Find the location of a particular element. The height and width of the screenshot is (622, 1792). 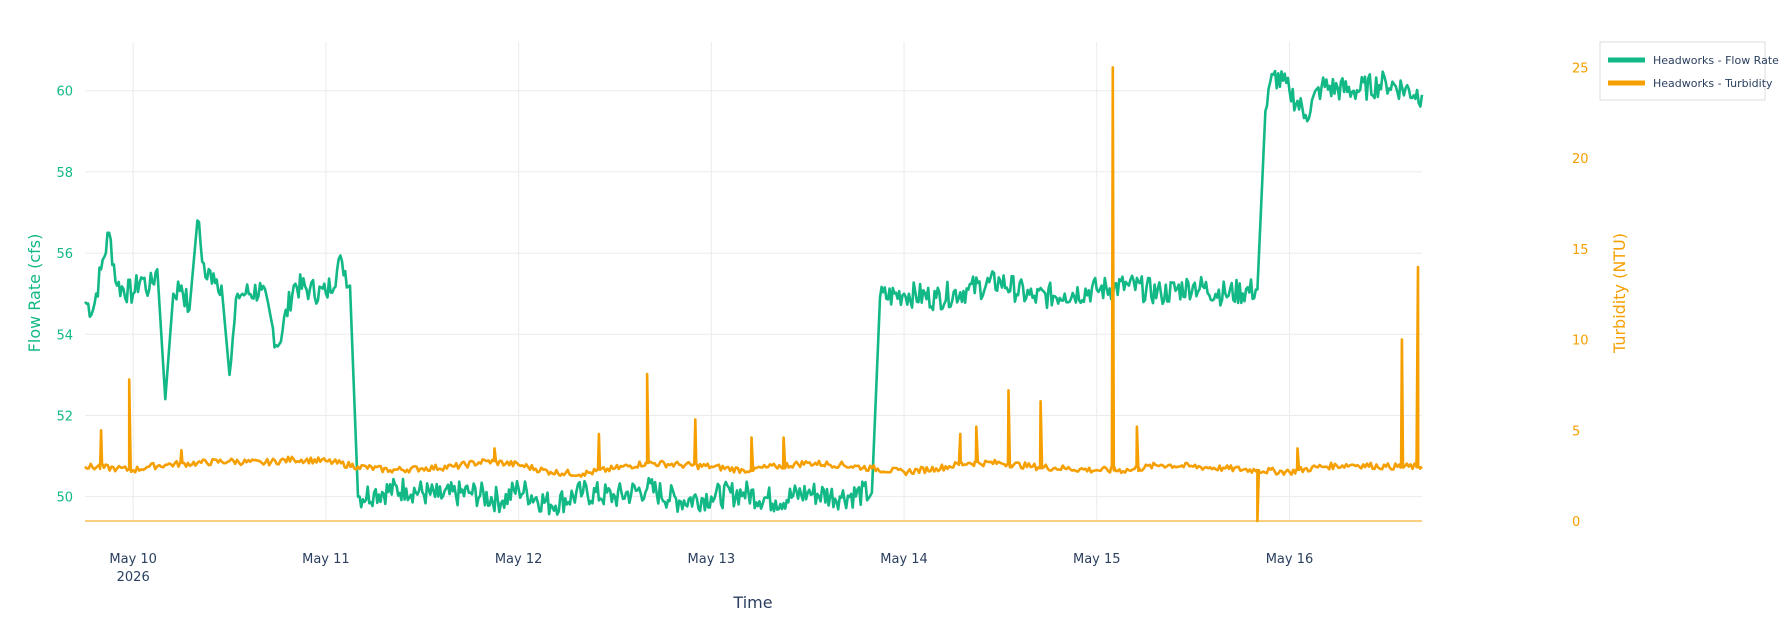

x-tick-label: May 14 is located at coordinates (904, 559).